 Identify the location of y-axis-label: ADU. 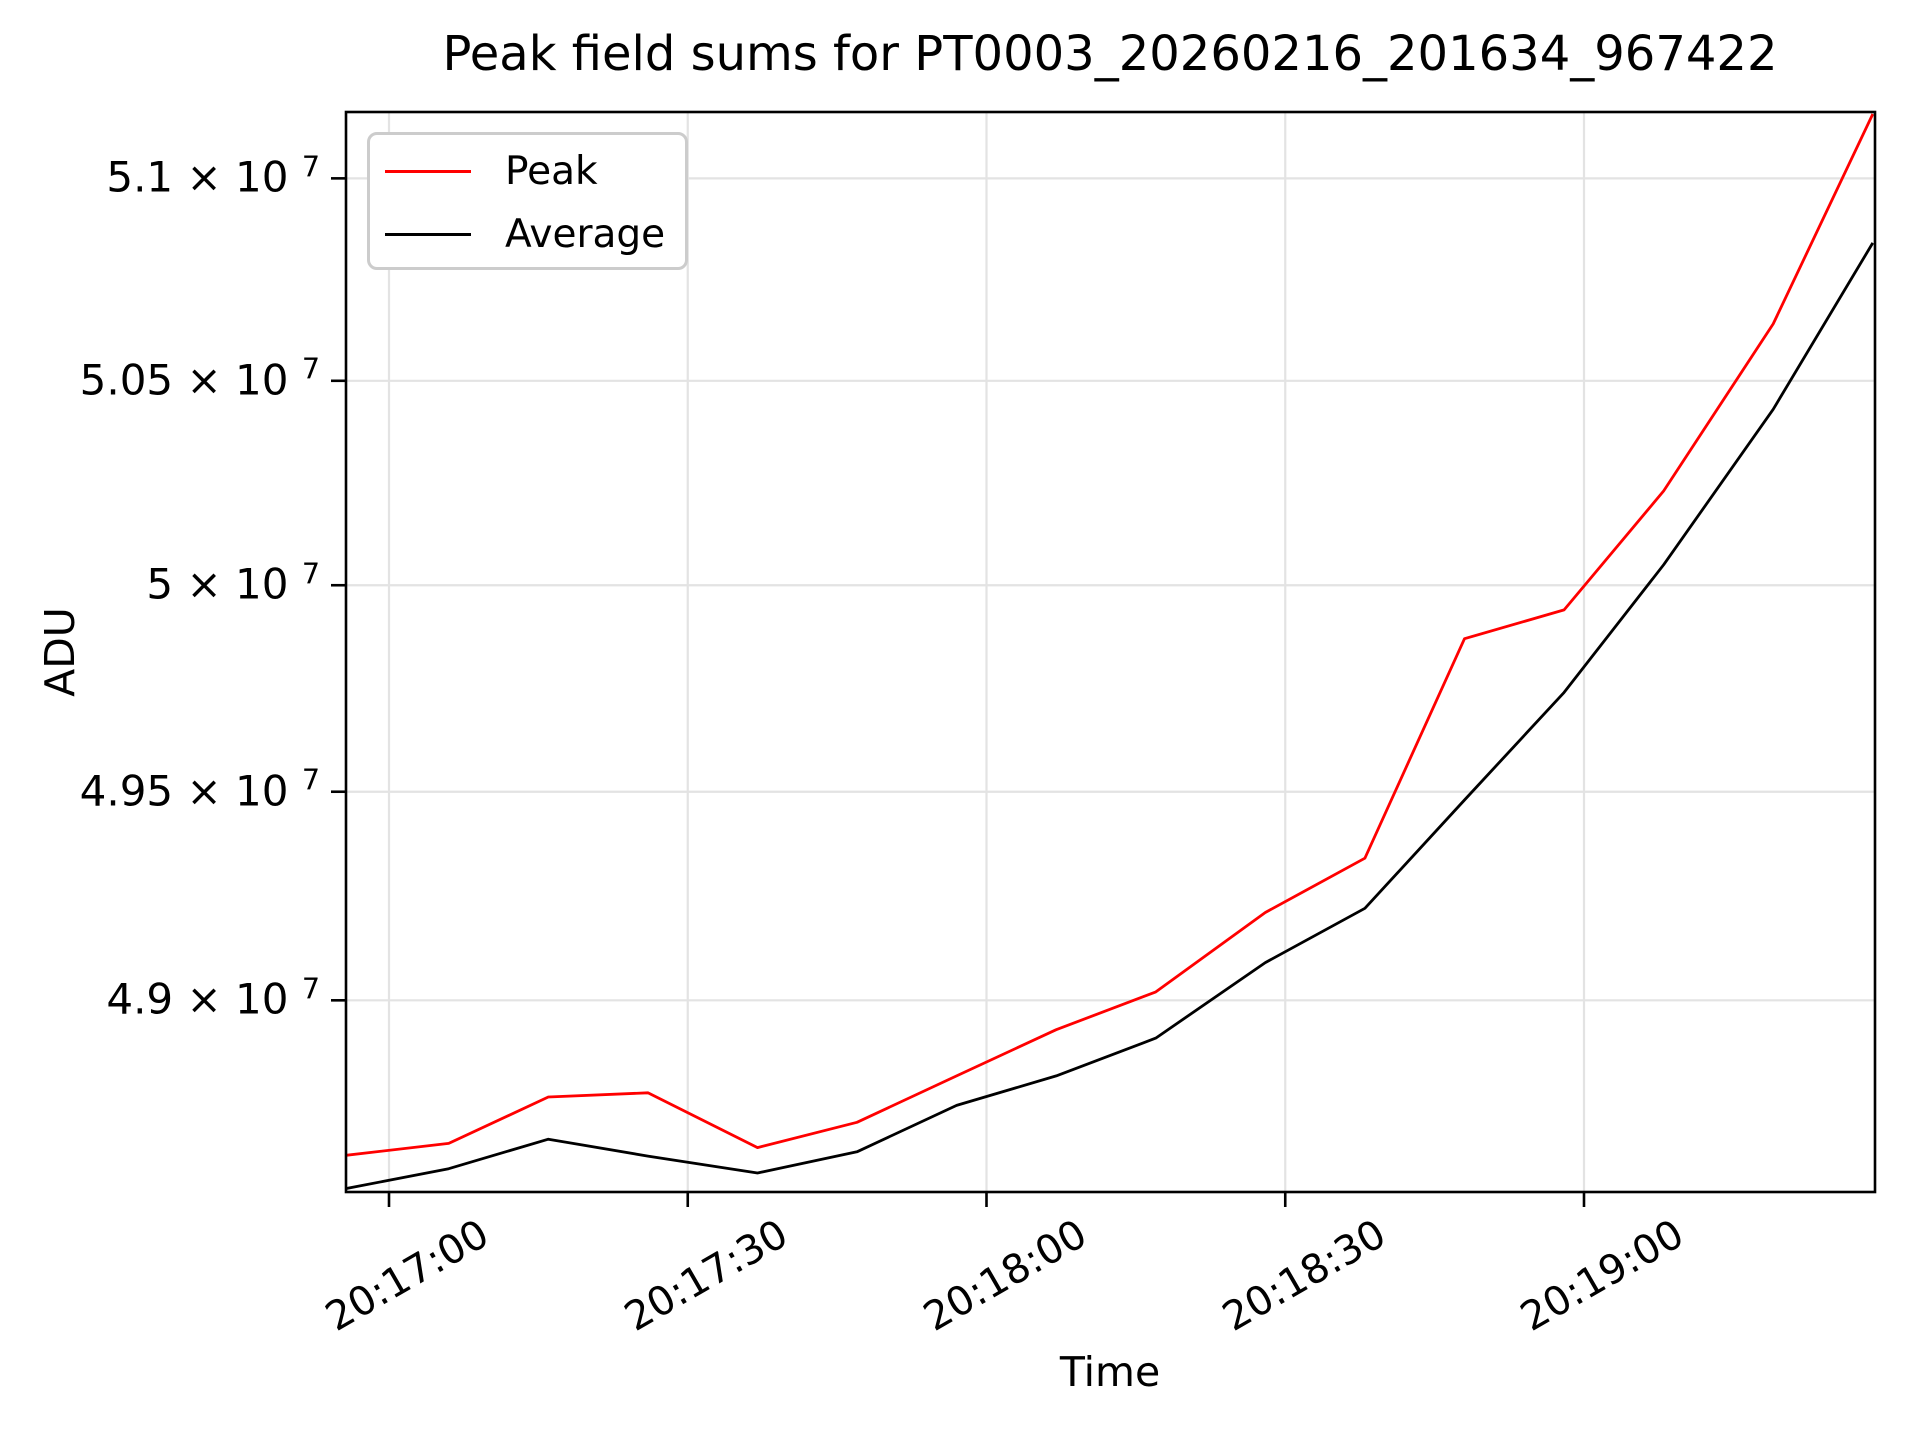
(60, 652).